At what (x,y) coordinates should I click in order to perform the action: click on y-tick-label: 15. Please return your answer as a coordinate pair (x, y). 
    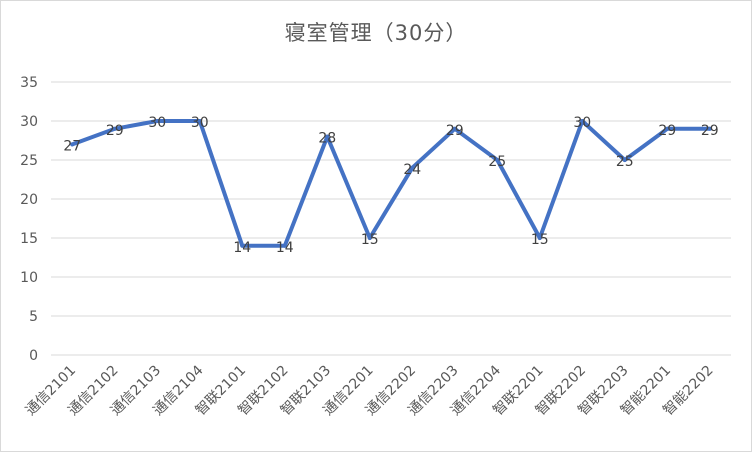
    Looking at the image, I should click on (29, 239).